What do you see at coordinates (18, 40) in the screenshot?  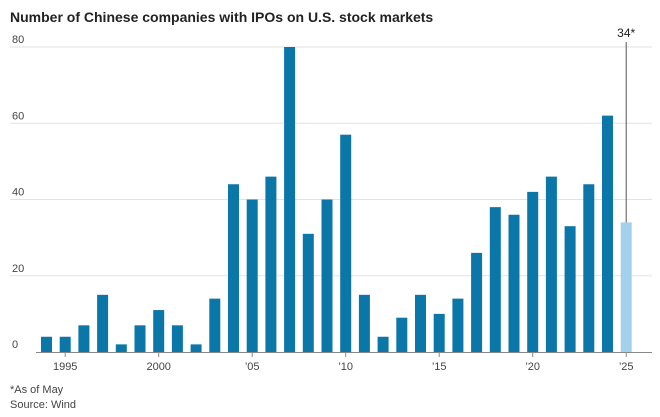 I see `y-tick-label: 80` at bounding box center [18, 40].